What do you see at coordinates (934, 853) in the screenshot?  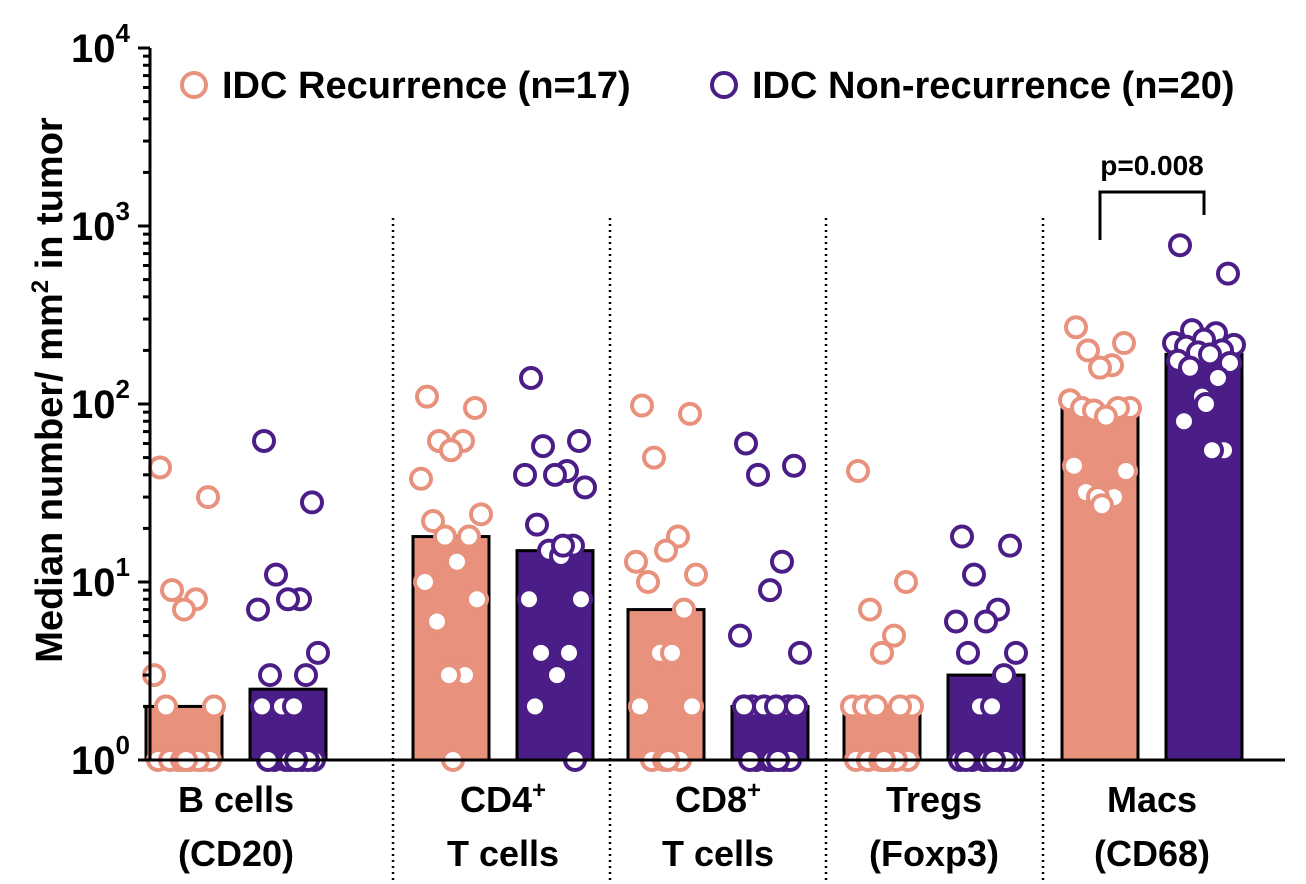 I see `x-tick-label: (Foxp3)` at bounding box center [934, 853].